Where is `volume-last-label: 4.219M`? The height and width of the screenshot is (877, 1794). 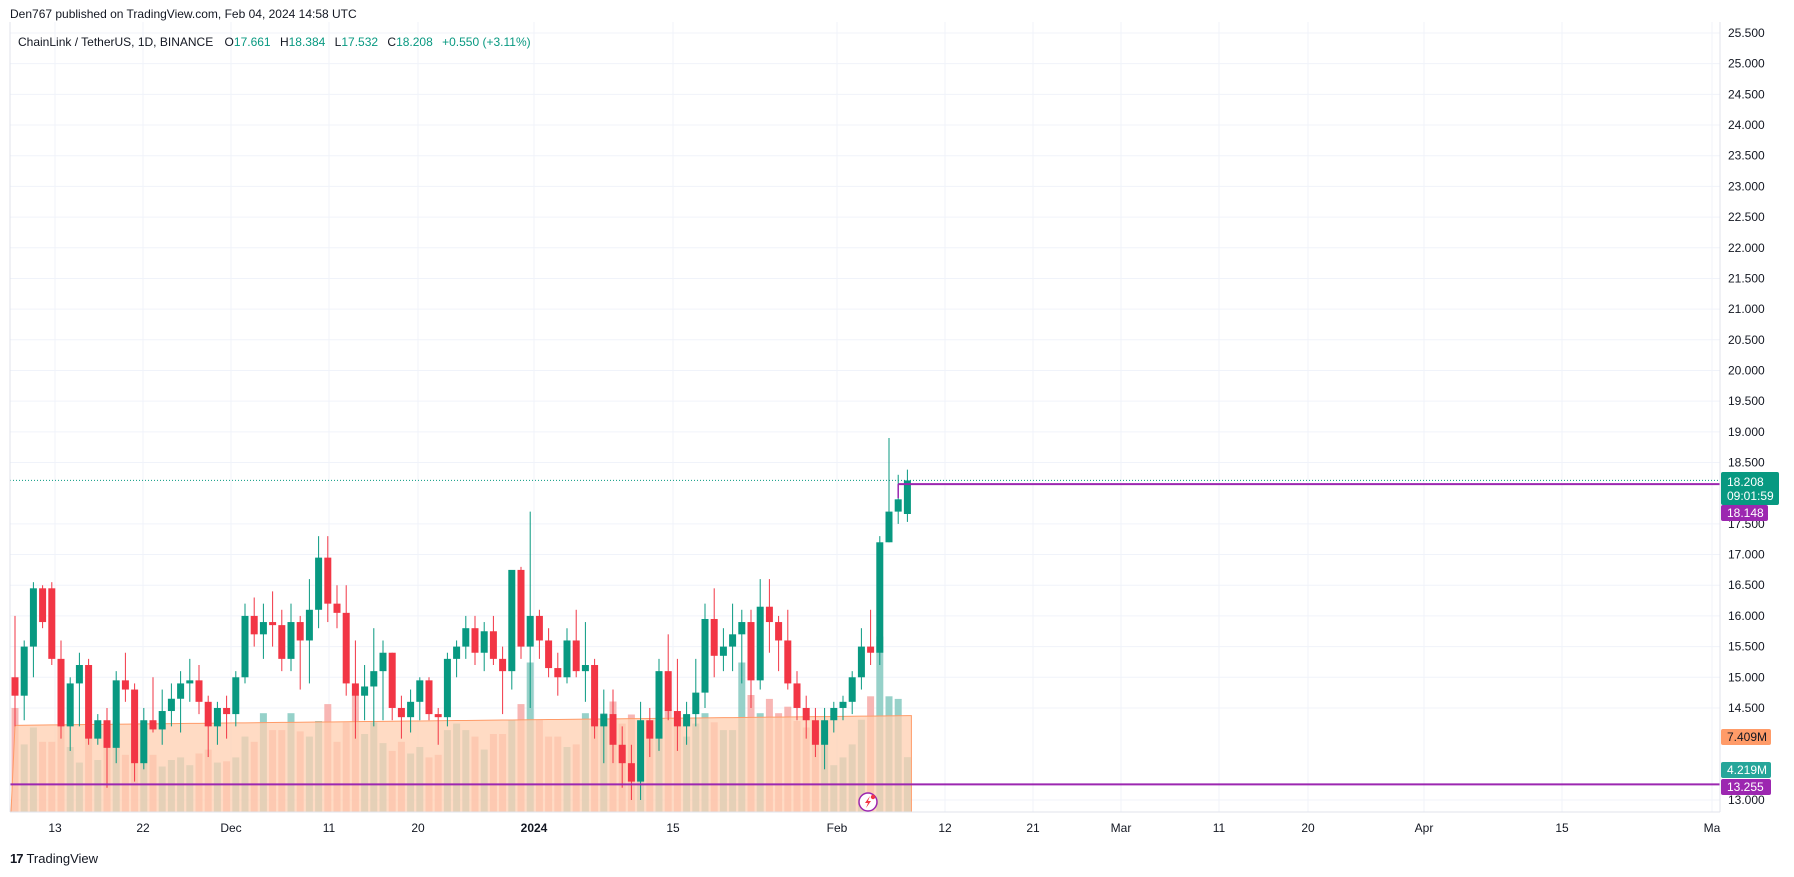
volume-last-label: 4.219M is located at coordinates (1746, 770).